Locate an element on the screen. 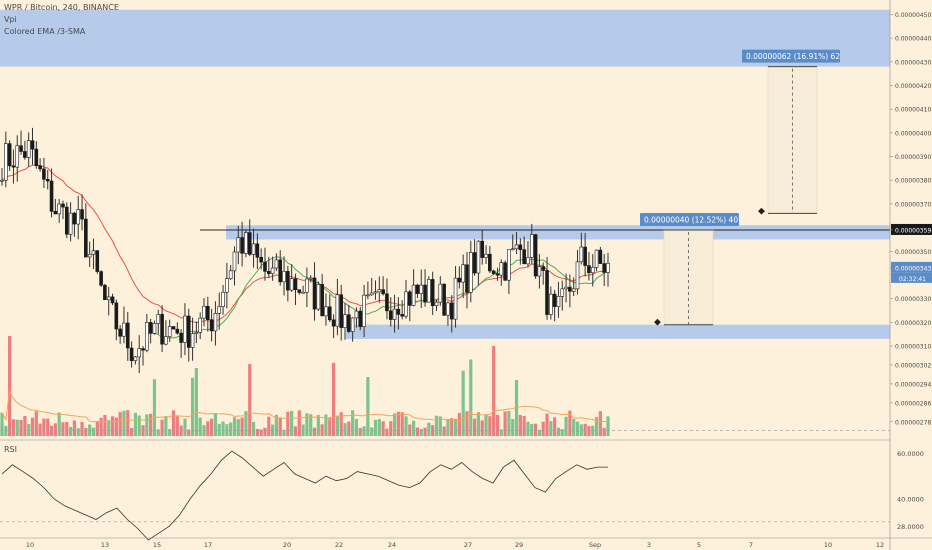 The image size is (932, 550). price-tick-label: 0.00000390 is located at coordinates (913, 157).